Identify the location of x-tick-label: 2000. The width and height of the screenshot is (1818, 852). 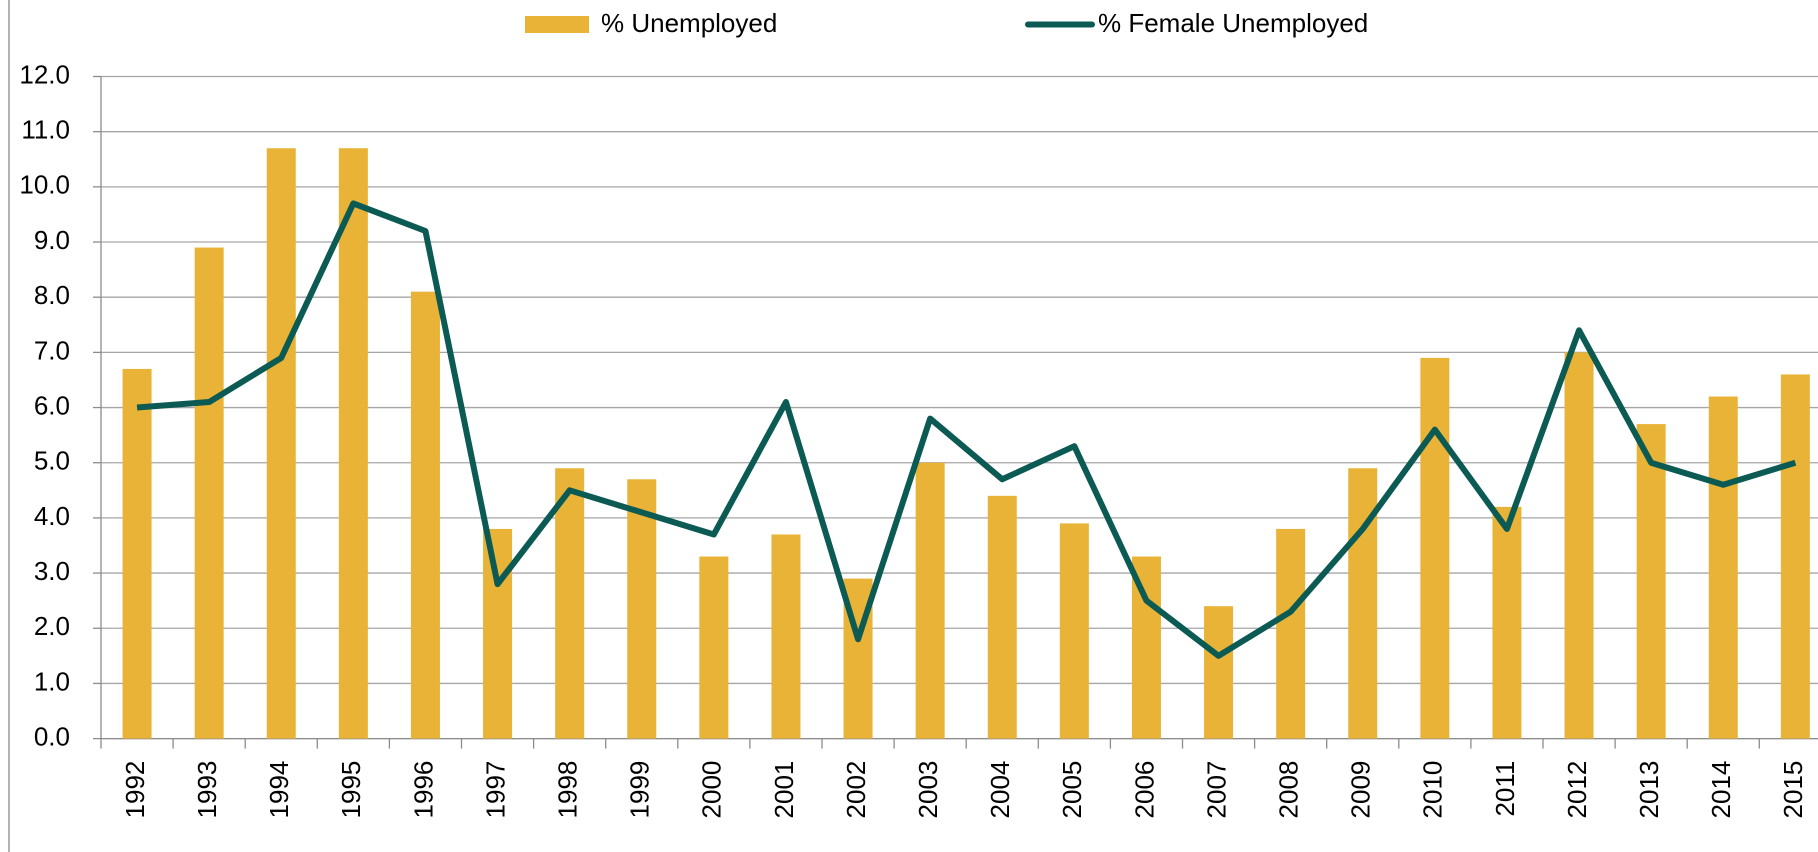
(712, 790).